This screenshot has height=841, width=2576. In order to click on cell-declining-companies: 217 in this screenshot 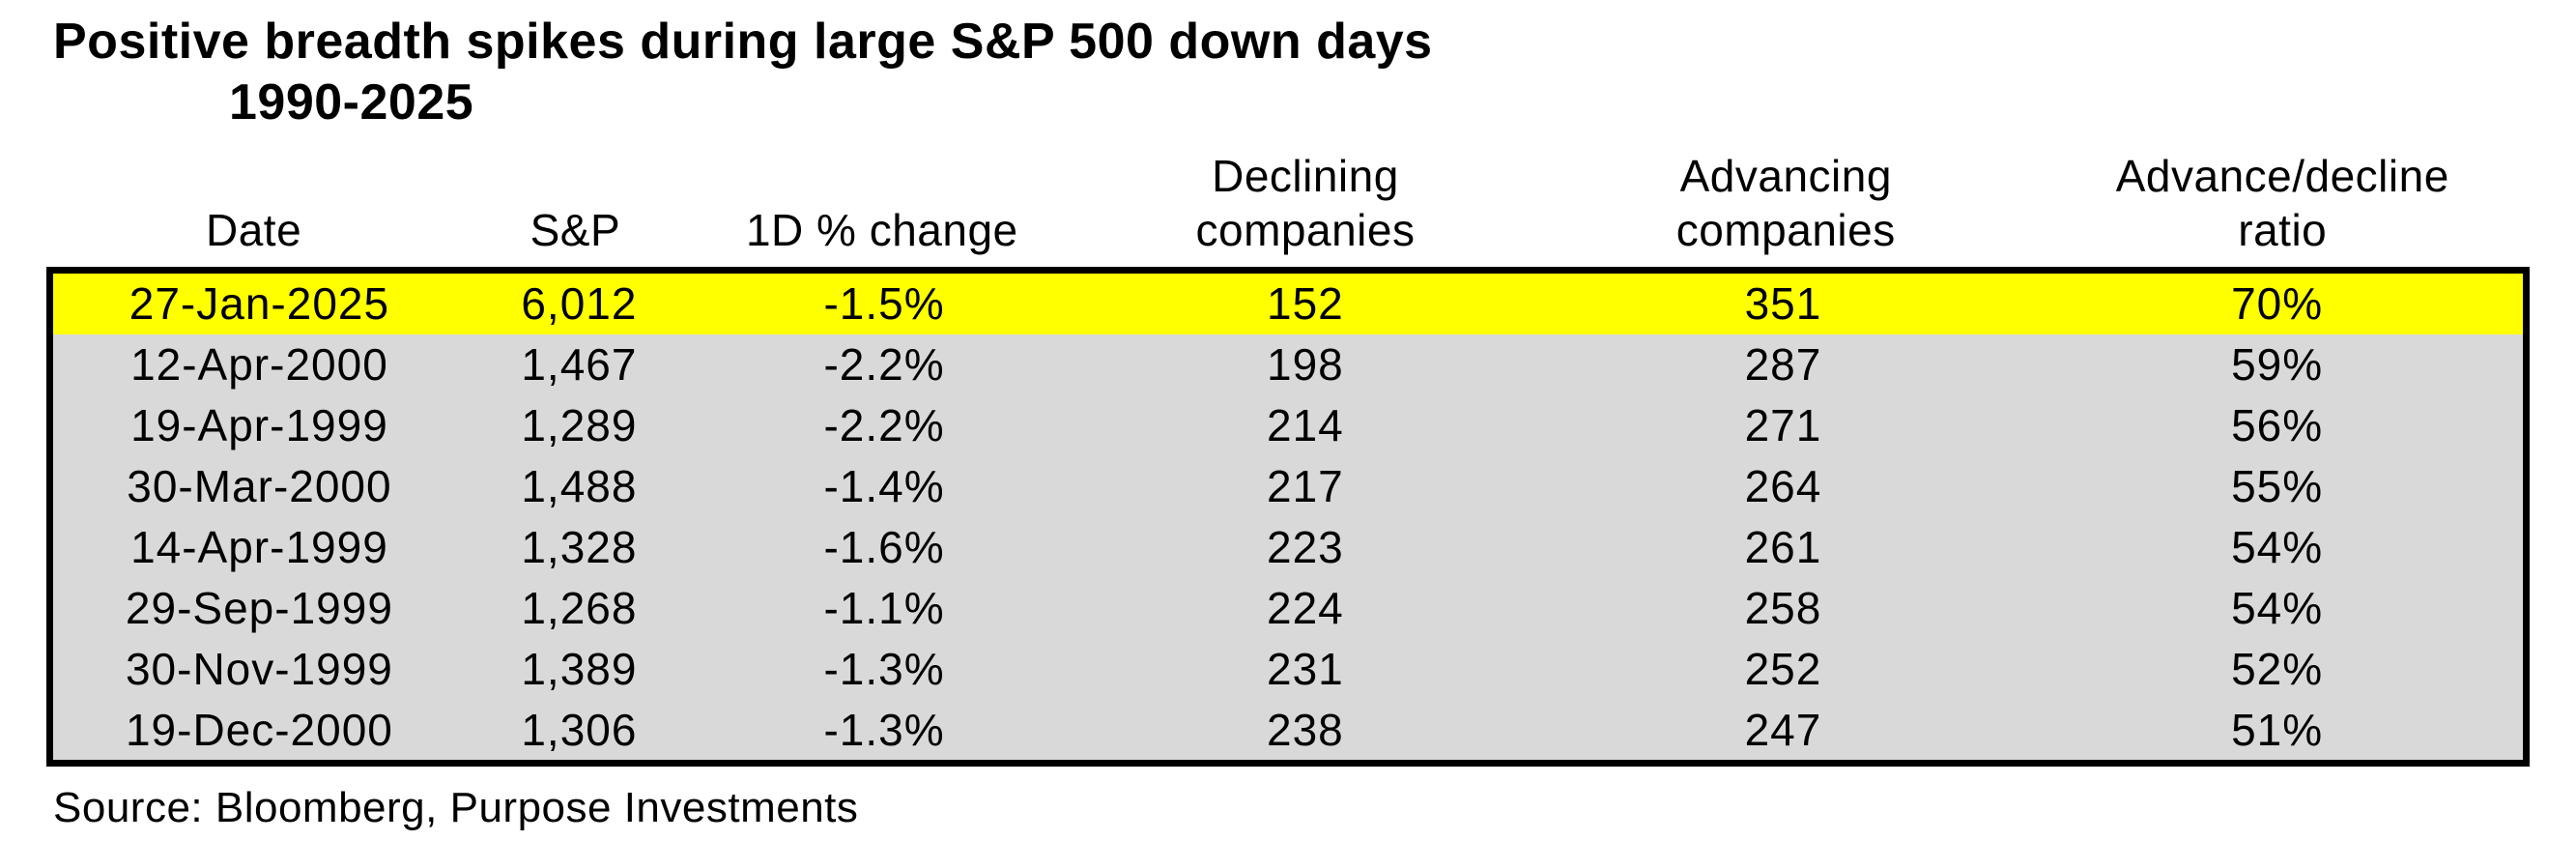, I will do `click(1305, 486)`.